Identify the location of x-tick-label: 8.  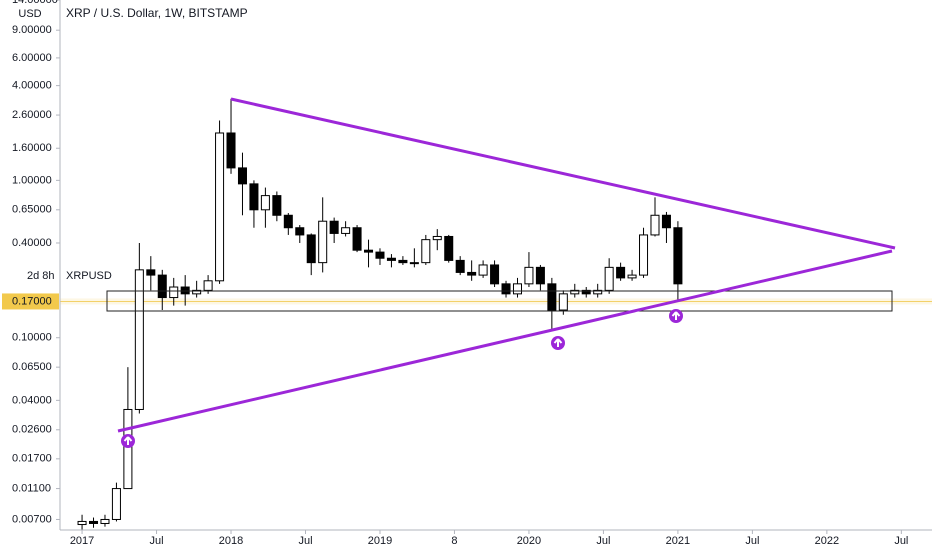
(454, 541).